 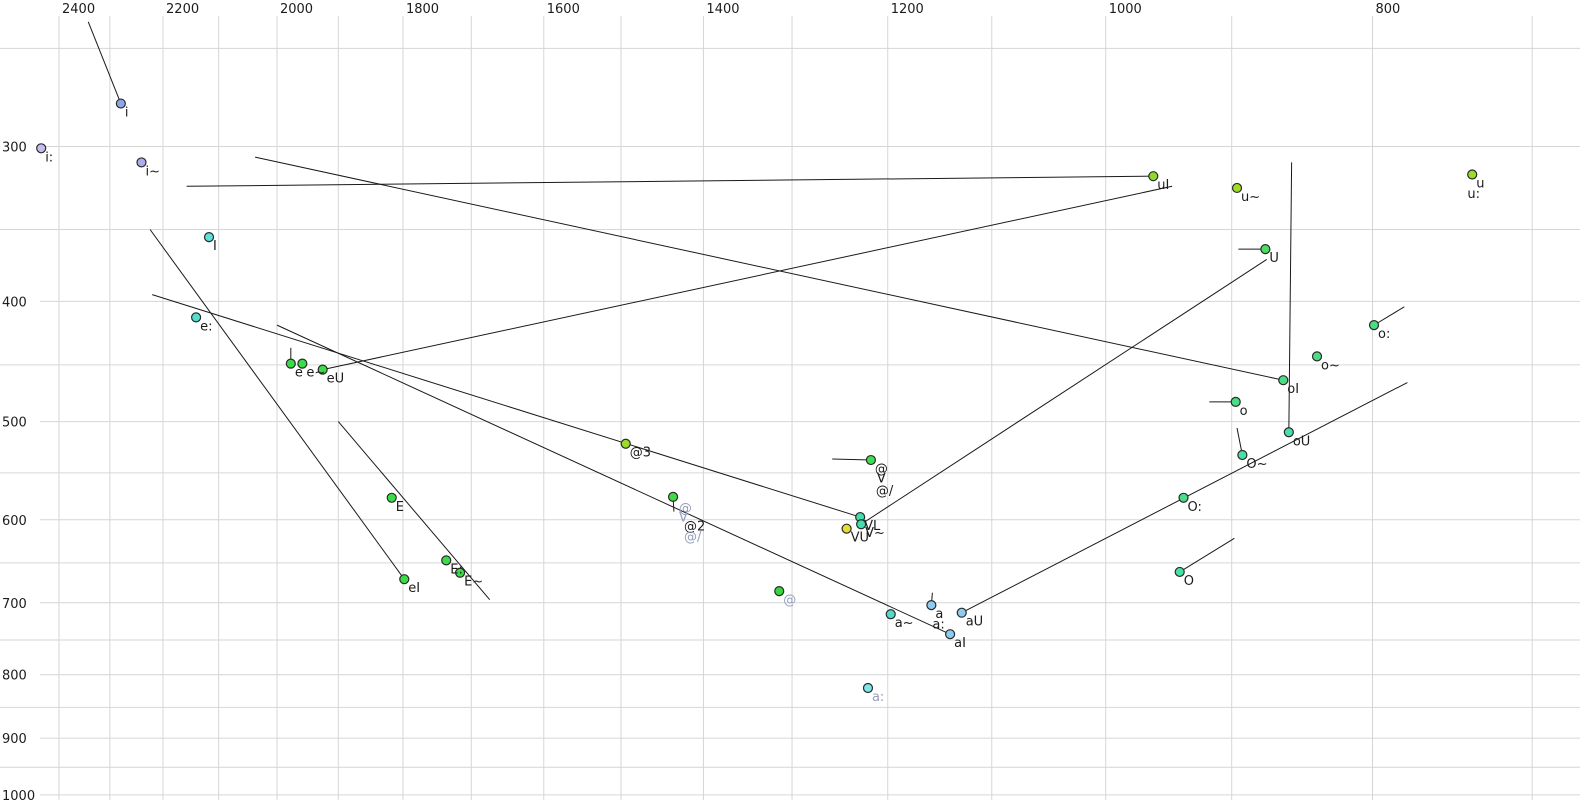 I want to click on vowel-label-a: a, so click(x=939, y=614).